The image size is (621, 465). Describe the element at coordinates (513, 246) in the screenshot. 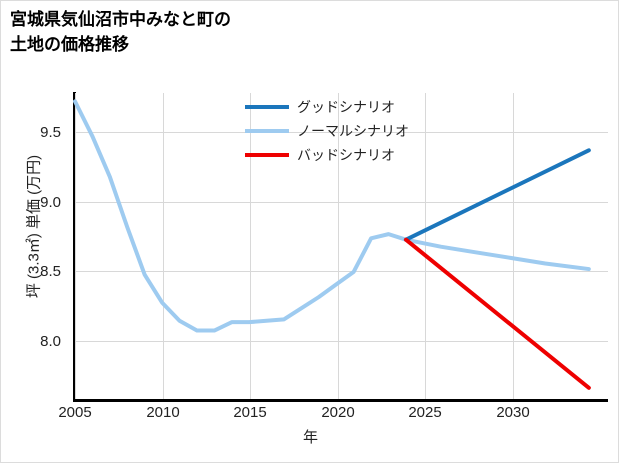

I see `gridline-x-2030` at that location.